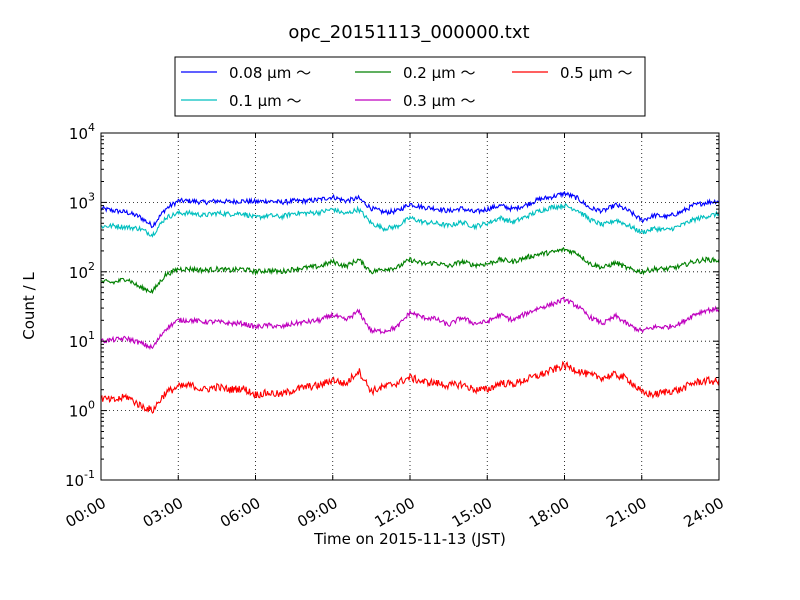 This screenshot has height=600, width=800. Describe the element at coordinates (265, 101) in the screenshot. I see `legend-label: 0.1 μm ～` at that location.